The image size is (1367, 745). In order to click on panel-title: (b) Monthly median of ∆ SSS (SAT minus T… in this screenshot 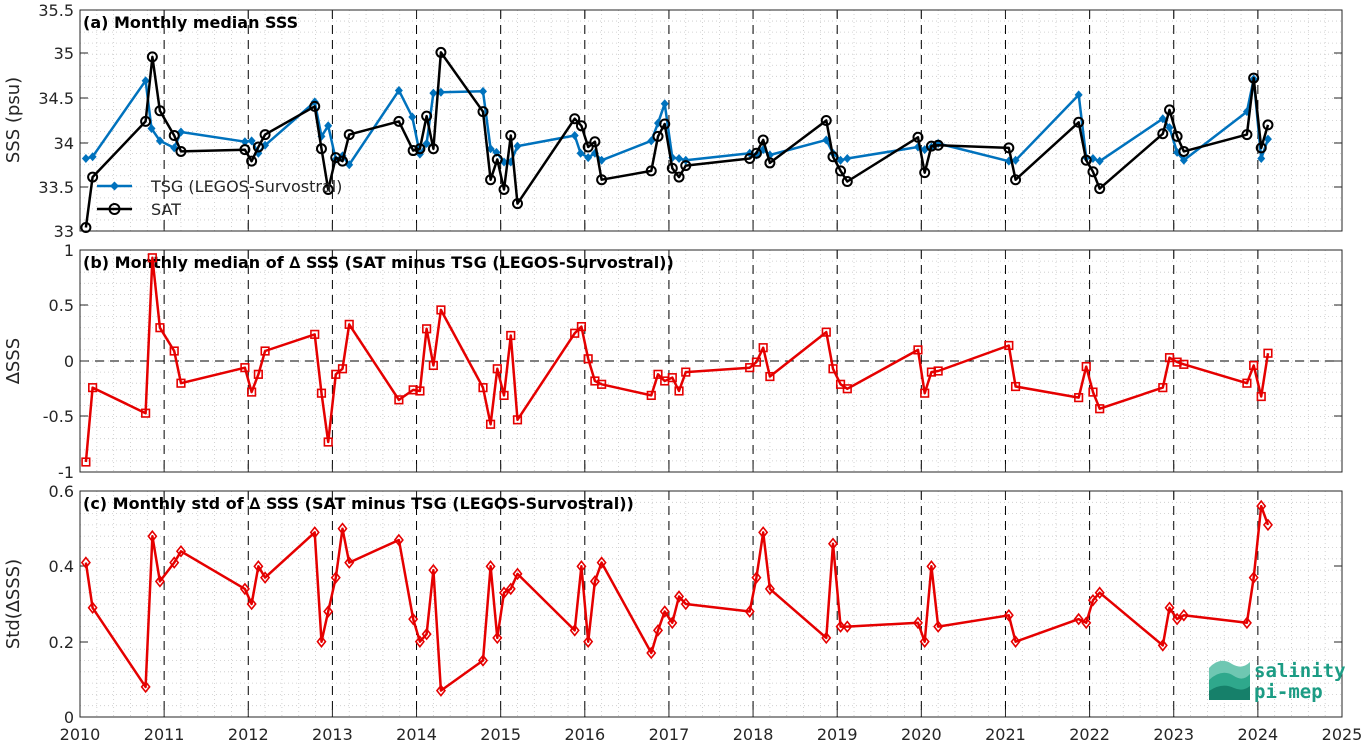, I will do `click(378, 262)`.